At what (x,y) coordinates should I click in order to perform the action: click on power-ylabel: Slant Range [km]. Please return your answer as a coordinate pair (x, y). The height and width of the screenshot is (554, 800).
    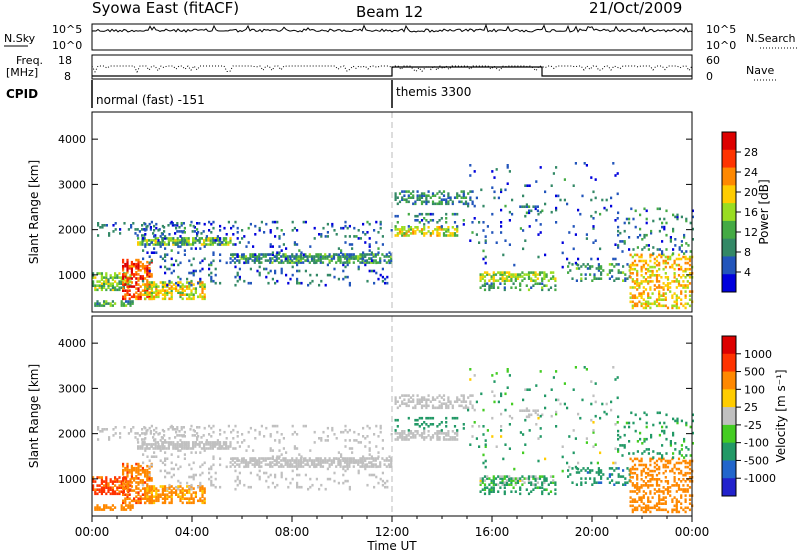
    Looking at the image, I should click on (34, 212).